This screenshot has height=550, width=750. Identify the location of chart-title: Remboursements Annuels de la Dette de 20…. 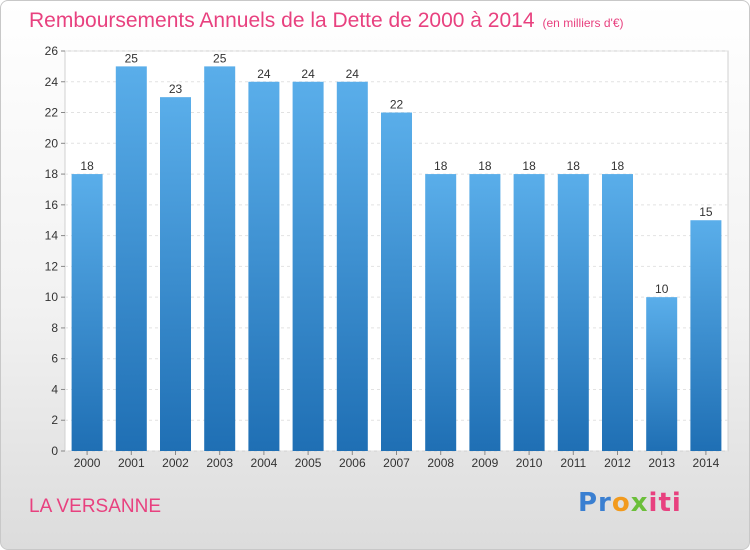
(326, 21).